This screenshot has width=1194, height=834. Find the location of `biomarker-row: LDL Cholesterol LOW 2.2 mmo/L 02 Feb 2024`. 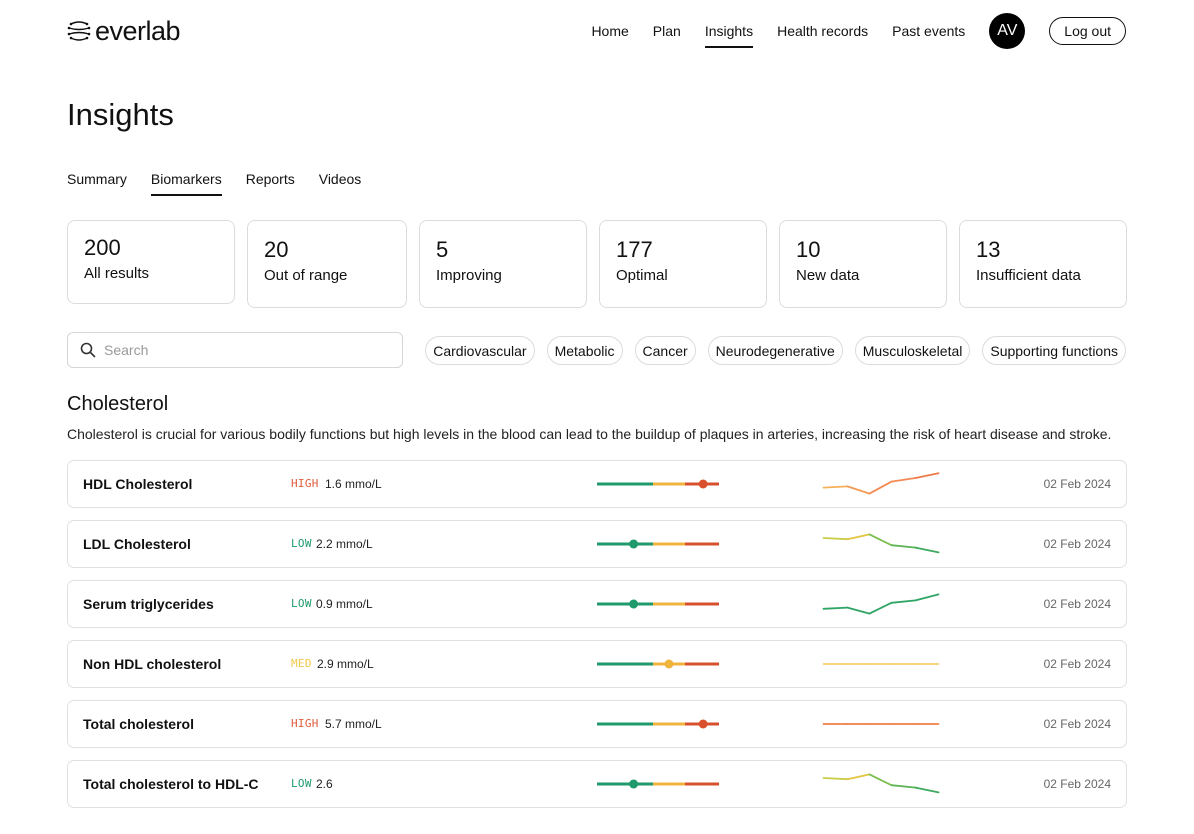

biomarker-row: LDL Cholesterol LOW 2.2 mmo/L 02 Feb 2024 is located at coordinates (597, 544).